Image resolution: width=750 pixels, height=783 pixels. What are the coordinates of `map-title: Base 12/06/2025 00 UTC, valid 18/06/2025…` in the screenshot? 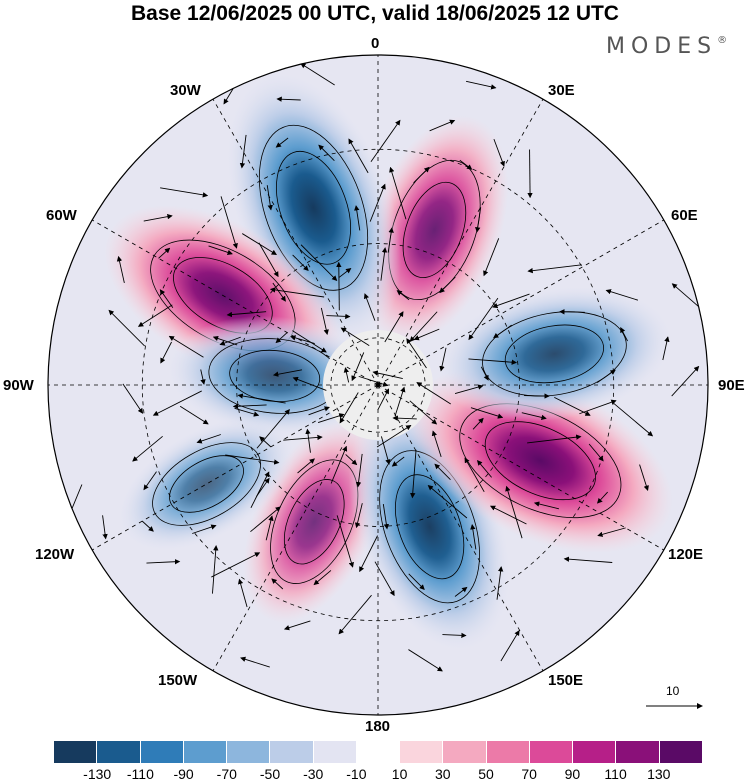 It's located at (375, 13).